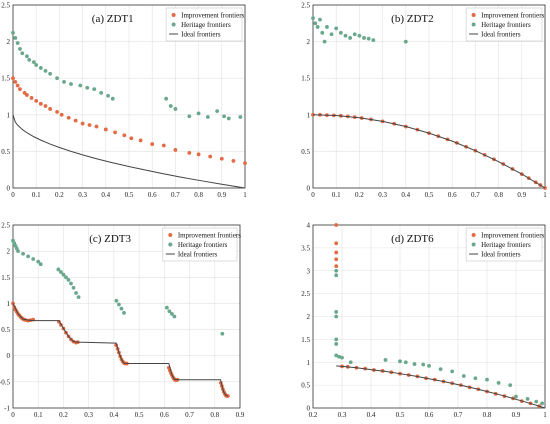 The height and width of the screenshot is (424, 550). What do you see at coordinates (129, 195) in the screenshot?
I see `x-tick-label: 0.5` at bounding box center [129, 195].